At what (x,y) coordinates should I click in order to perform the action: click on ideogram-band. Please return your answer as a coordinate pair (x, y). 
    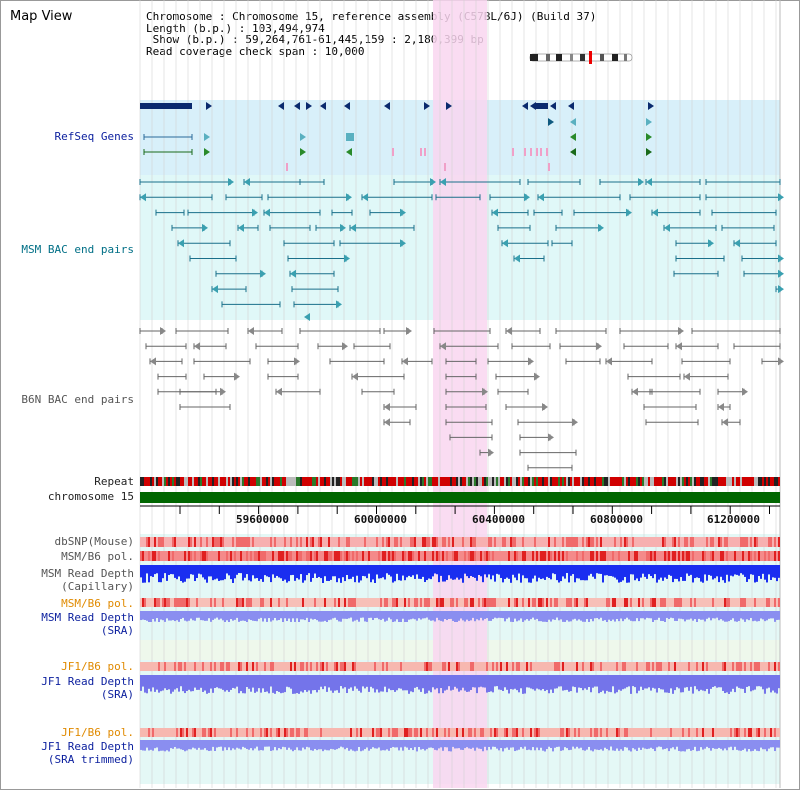
    Looking at the image, I should click on (615, 57).